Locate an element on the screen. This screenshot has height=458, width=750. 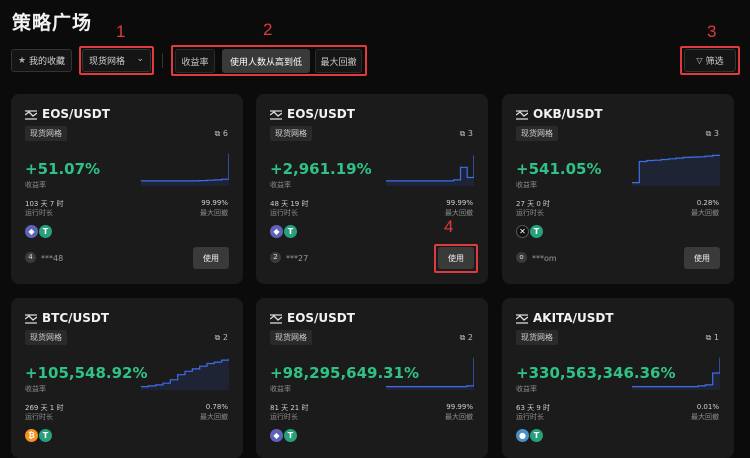
user-name: ***48 is located at coordinates (52, 258).